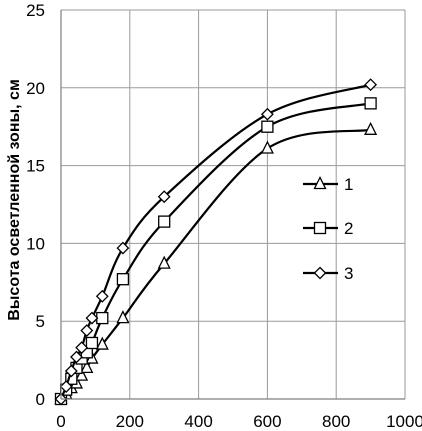  I want to click on y-tick-label: 20, so click(35, 88).